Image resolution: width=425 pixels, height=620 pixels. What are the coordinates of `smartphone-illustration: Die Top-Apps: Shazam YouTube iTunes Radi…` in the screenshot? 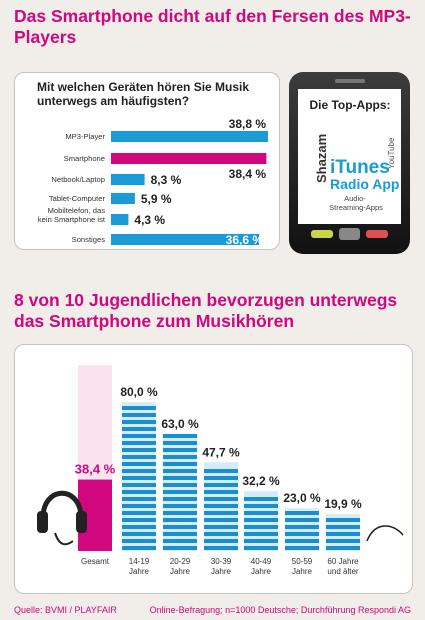 It's located at (349, 163).